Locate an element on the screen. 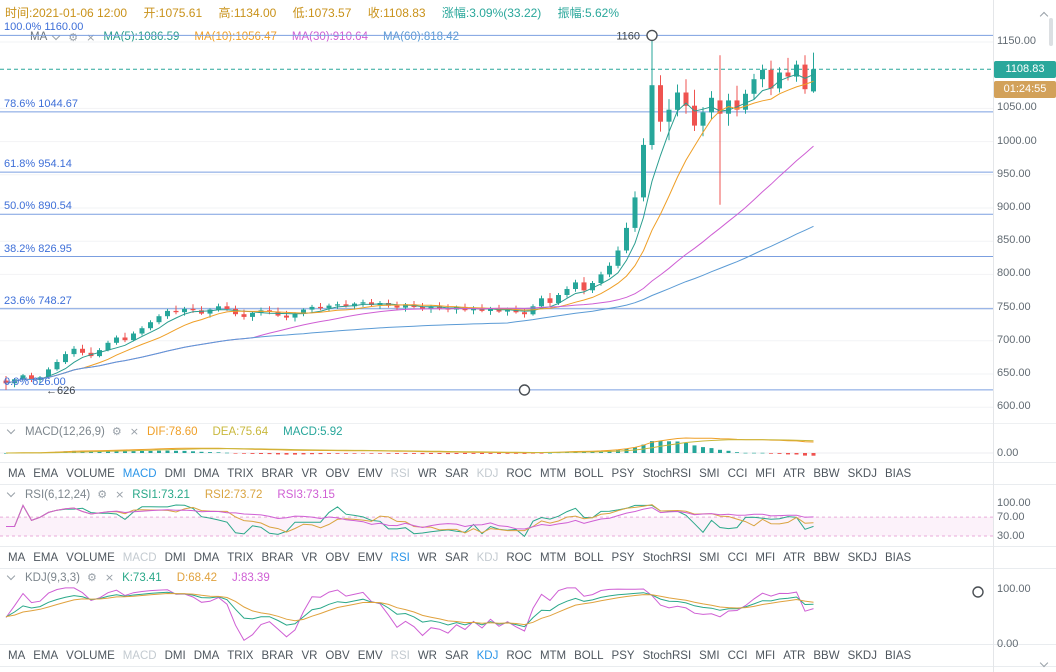 The image size is (1056, 672). macd-chart is located at coordinates (496, 448).